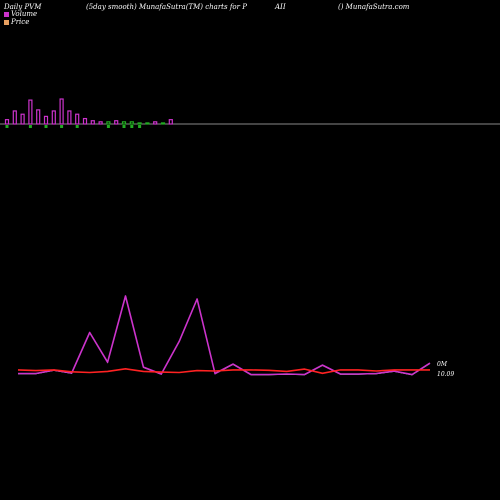 The image size is (500, 500). Describe the element at coordinates (223, 371) in the screenshot. I see `price-line` at that location.